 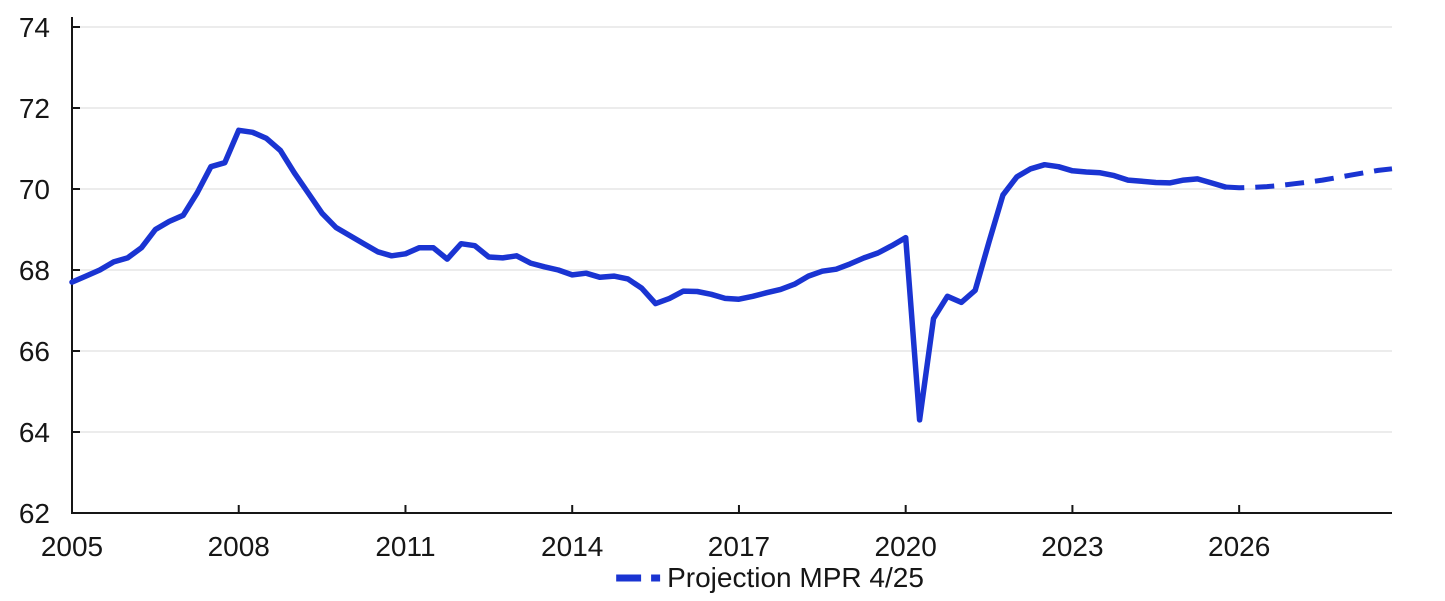 What do you see at coordinates (1239, 546) in the screenshot?
I see `x-tick-label: 2026` at bounding box center [1239, 546].